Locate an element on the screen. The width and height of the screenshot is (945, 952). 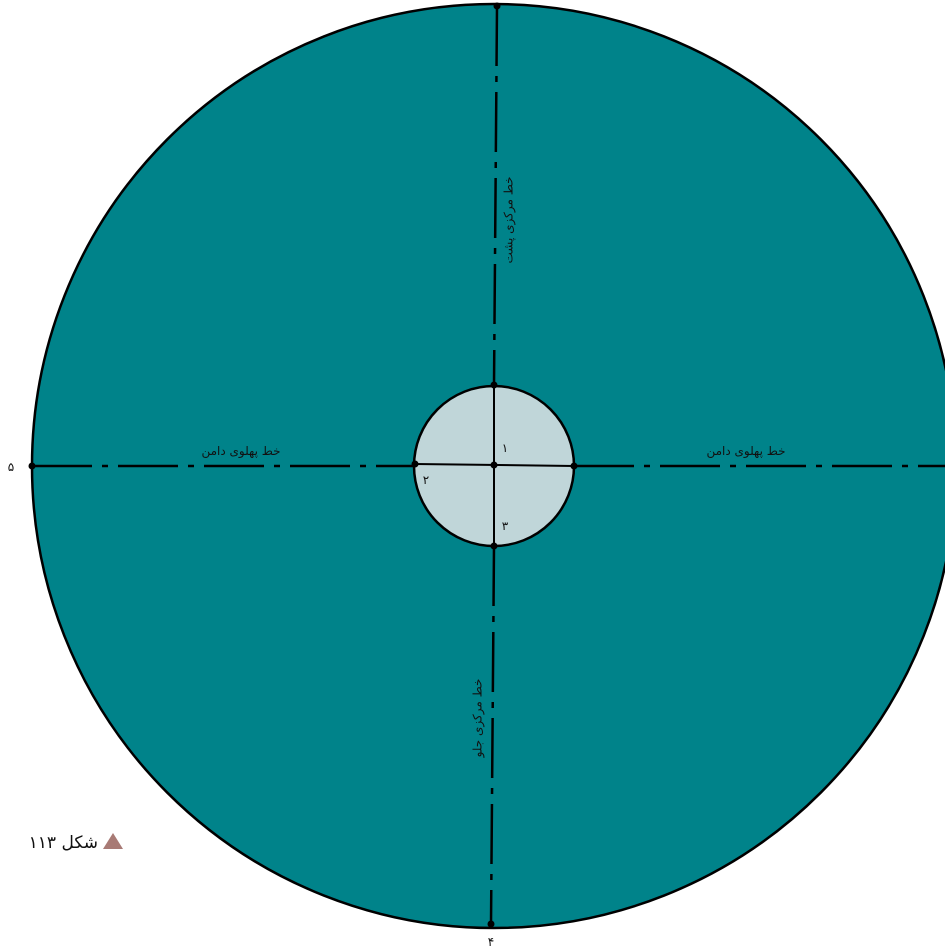
label-center-front: خط مرکزی جلو is located at coordinates (478, 719).